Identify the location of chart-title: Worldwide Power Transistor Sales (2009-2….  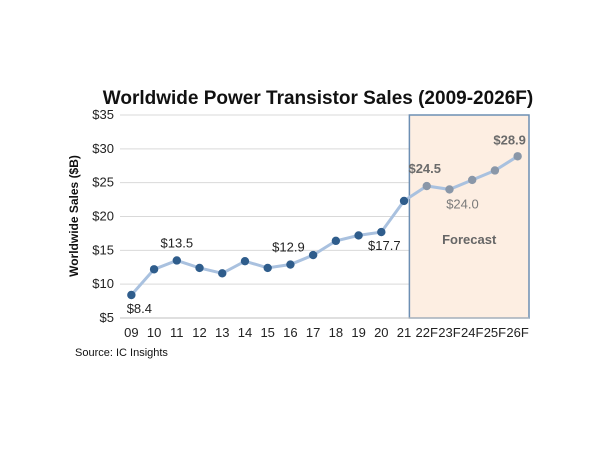
(318, 98).